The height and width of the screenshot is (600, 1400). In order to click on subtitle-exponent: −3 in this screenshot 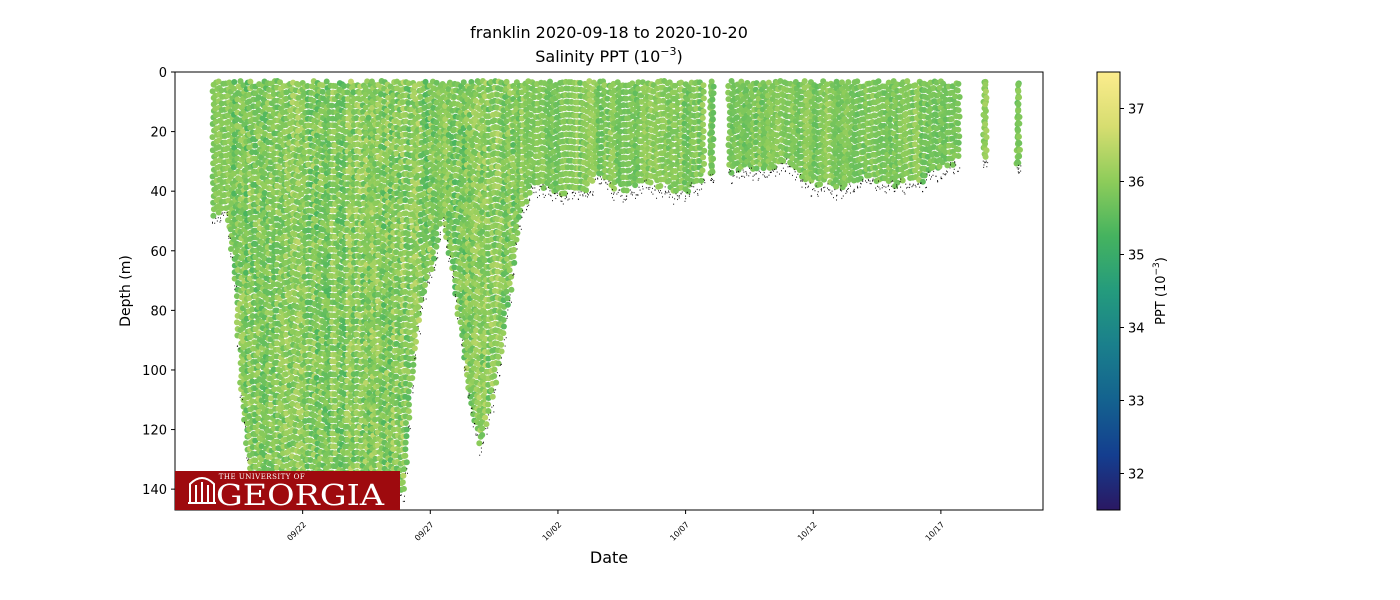, I will do `click(668, 51)`.